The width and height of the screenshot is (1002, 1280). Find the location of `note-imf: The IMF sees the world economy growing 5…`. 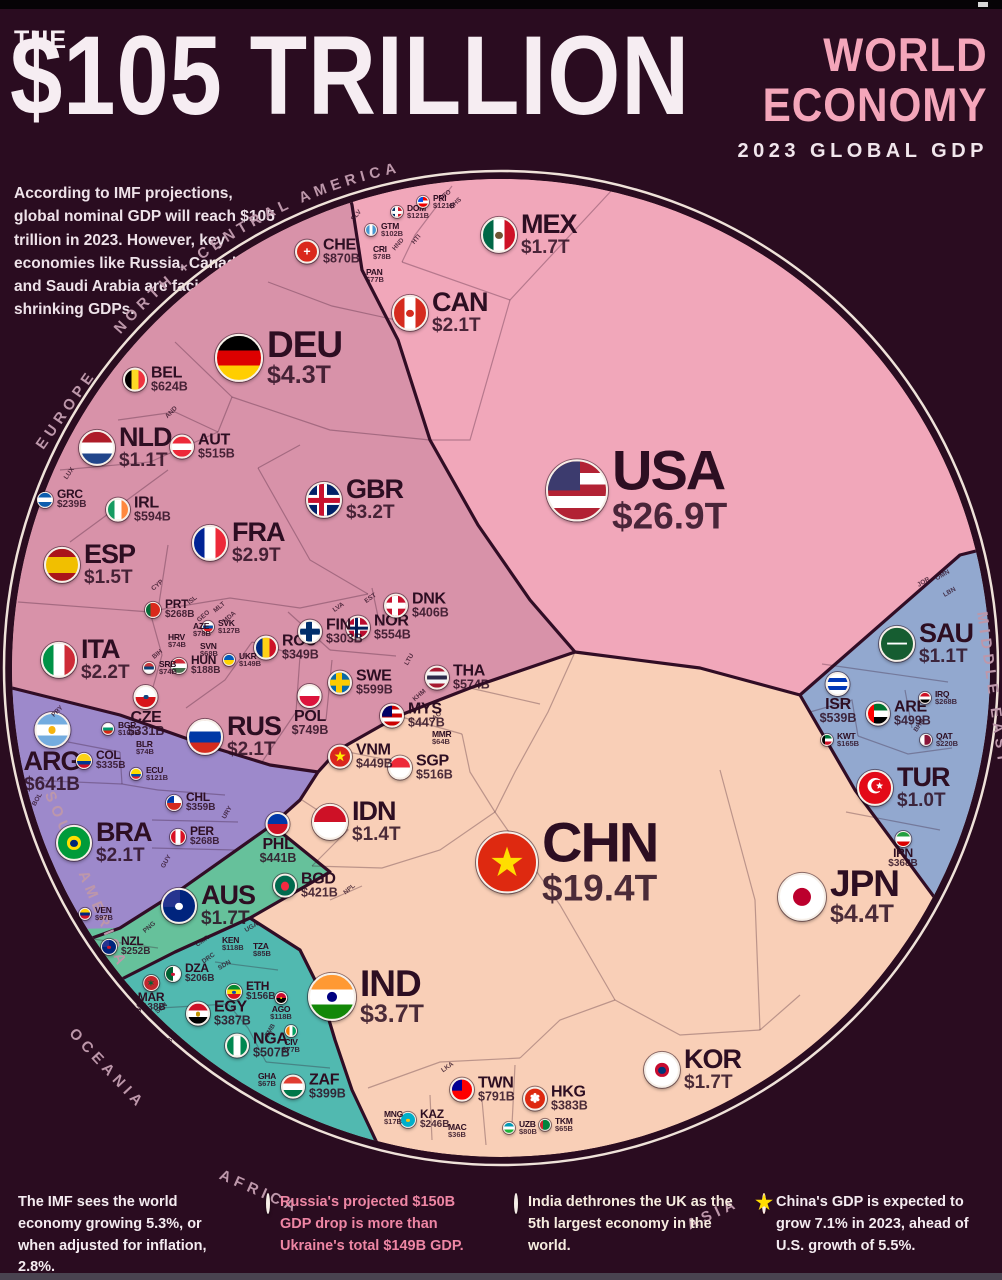

note-imf: The IMF sees the world economy growing 5… is located at coordinates (112, 1235).